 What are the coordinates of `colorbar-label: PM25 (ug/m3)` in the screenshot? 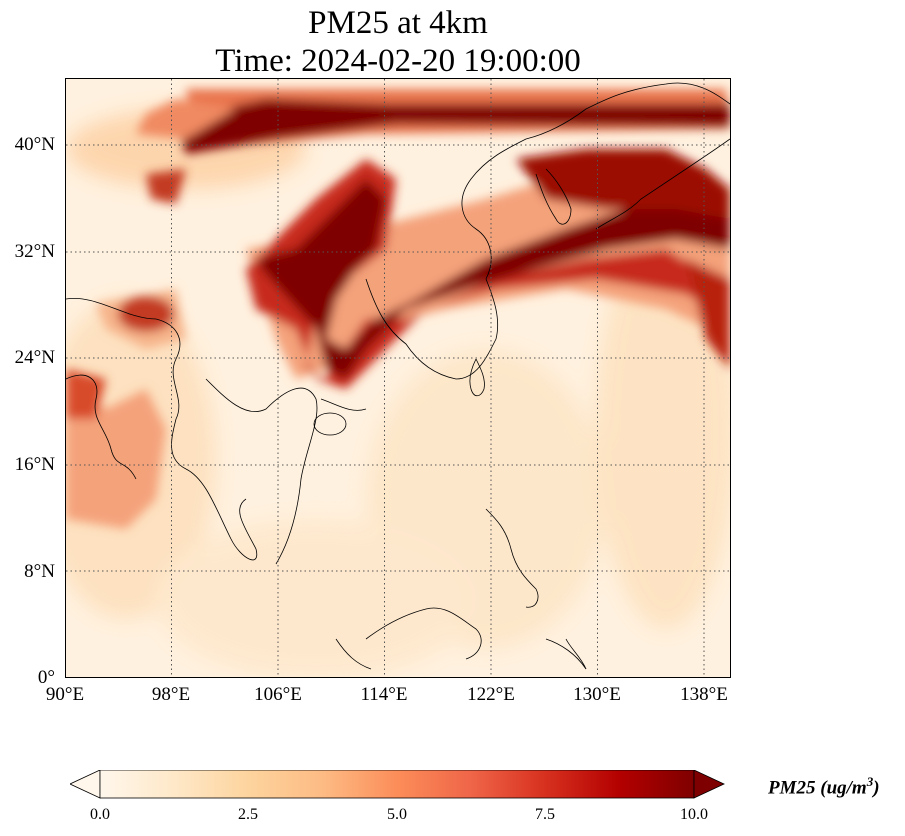 It's located at (824, 786).